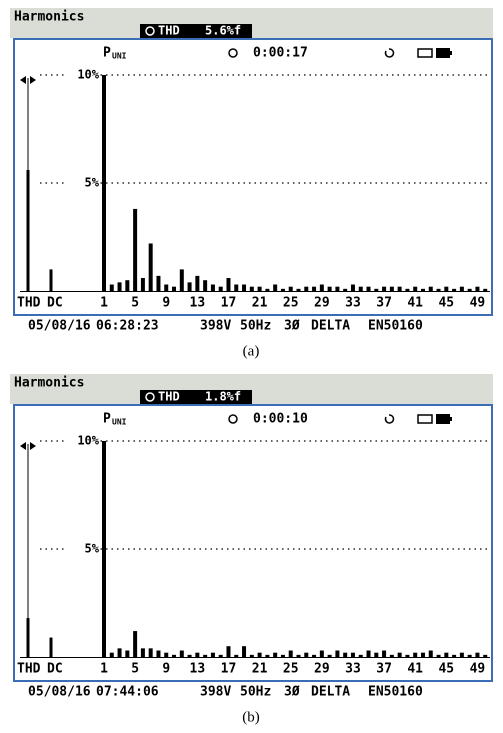 This screenshot has height=733, width=503. Describe the element at coordinates (55, 303) in the screenshot. I see `x-tick-label: DC` at that location.